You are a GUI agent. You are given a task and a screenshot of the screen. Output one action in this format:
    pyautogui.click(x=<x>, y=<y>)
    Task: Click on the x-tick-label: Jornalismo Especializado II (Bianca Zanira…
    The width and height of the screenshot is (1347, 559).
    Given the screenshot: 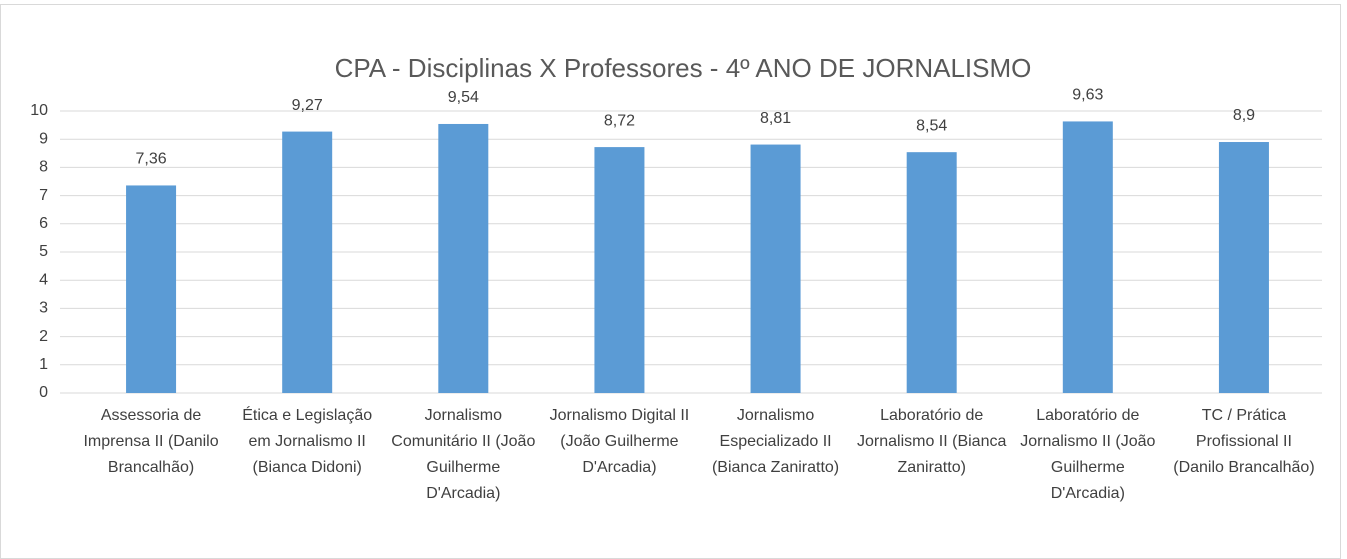 What is the action you would take?
    pyautogui.click(x=775, y=441)
    